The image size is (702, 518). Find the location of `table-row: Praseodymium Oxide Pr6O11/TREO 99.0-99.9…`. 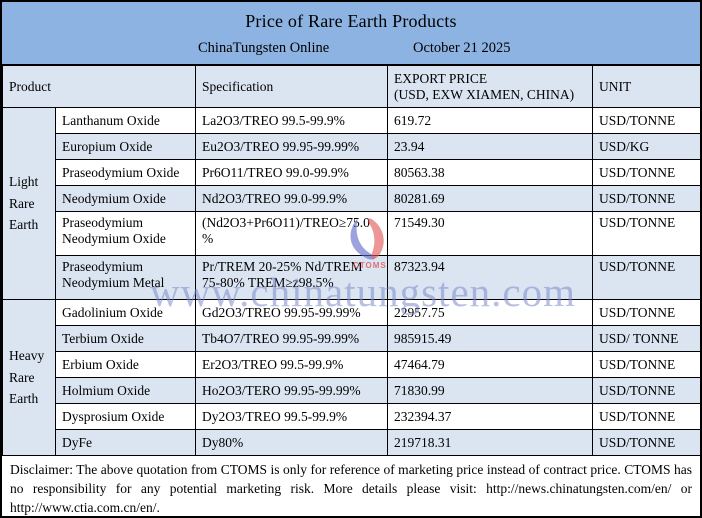

table-row: Praseodymium Oxide Pr6O11/TREO 99.0-99.9… is located at coordinates (351, 172).